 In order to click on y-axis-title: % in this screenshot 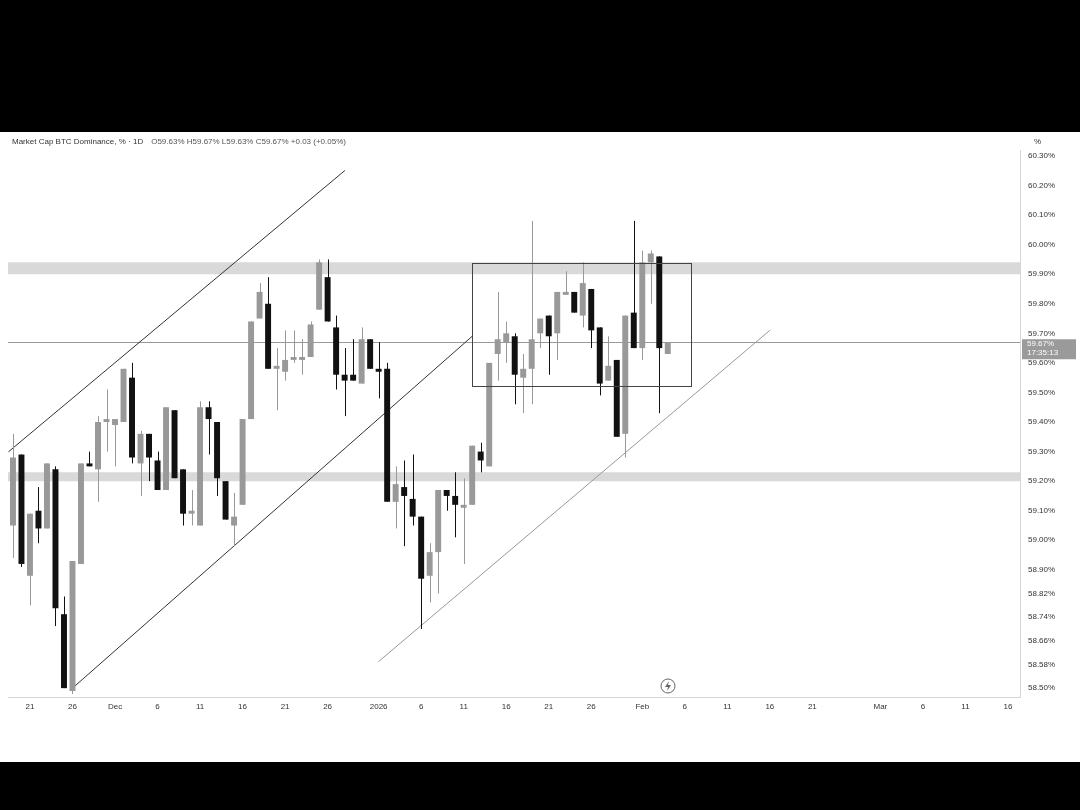, I will do `click(1038, 142)`.